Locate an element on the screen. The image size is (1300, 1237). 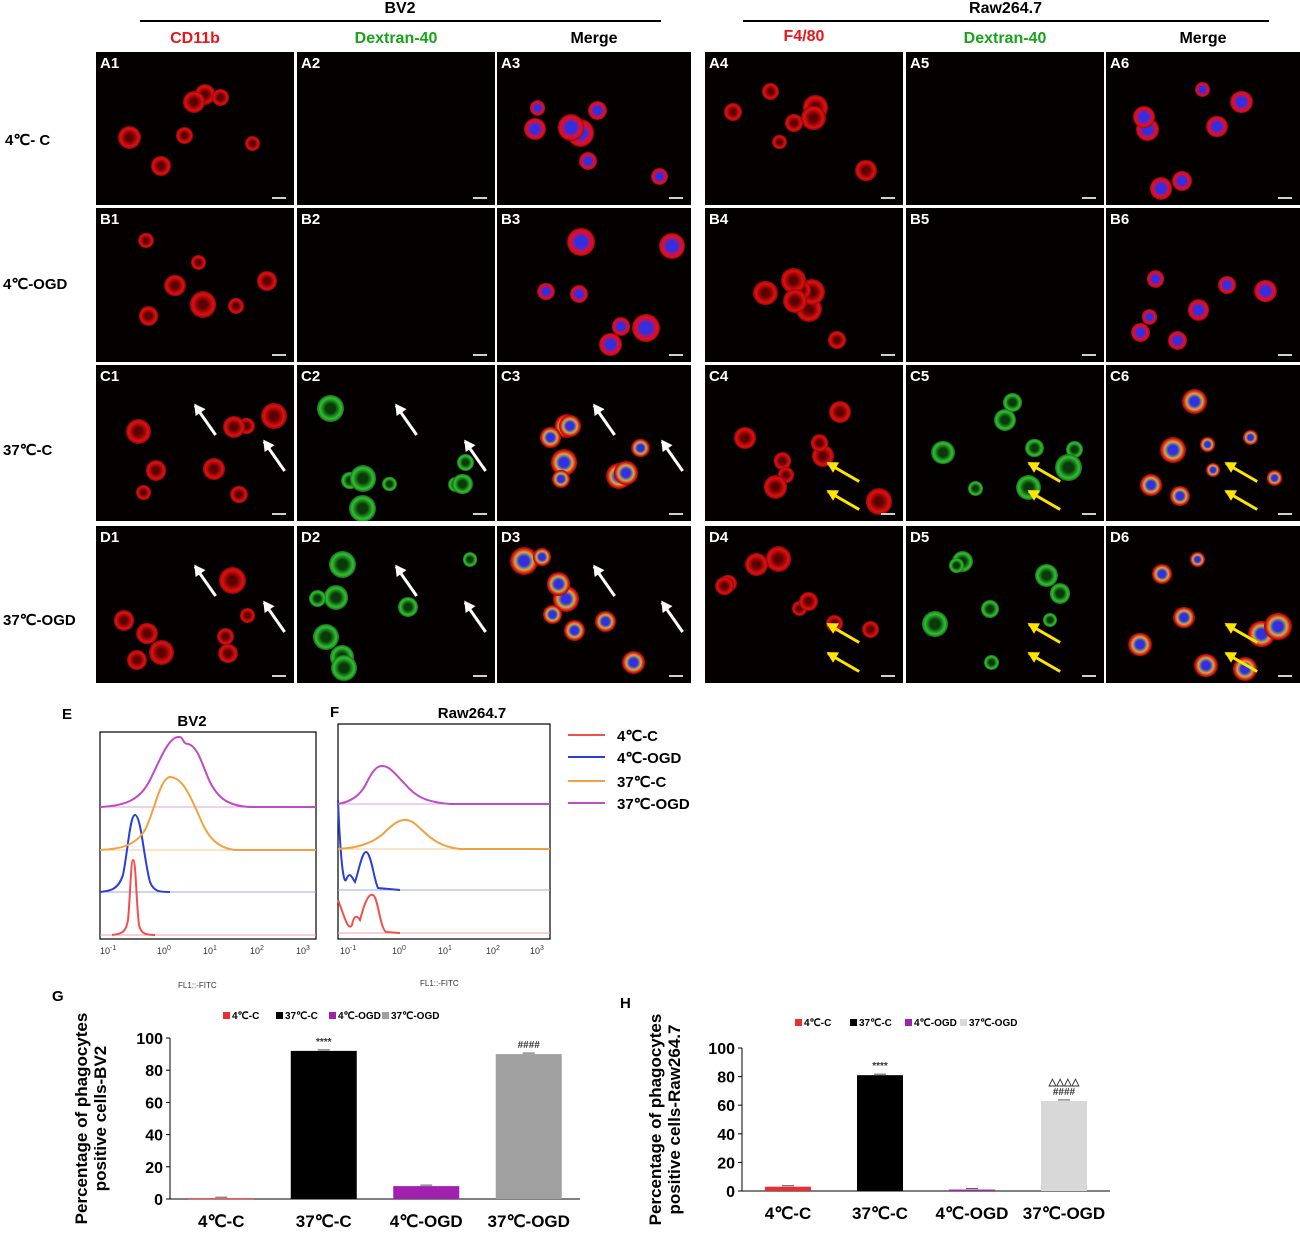
svg-text: 10¹ is located at coordinates (445, 950).